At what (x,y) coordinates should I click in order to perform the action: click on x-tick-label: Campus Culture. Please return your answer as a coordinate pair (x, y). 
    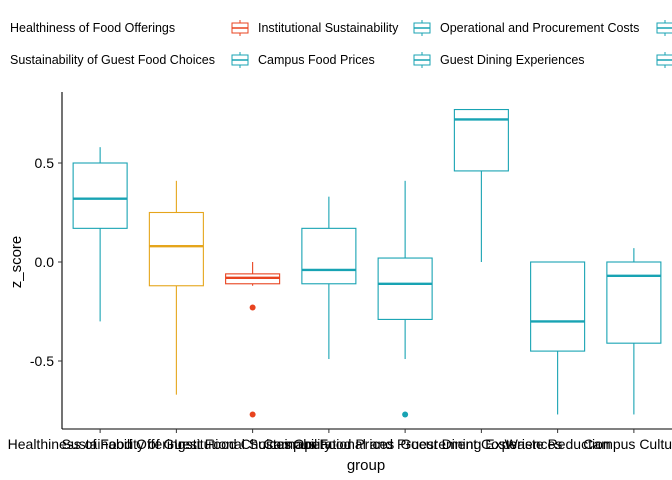
    Looking at the image, I should click on (627, 444).